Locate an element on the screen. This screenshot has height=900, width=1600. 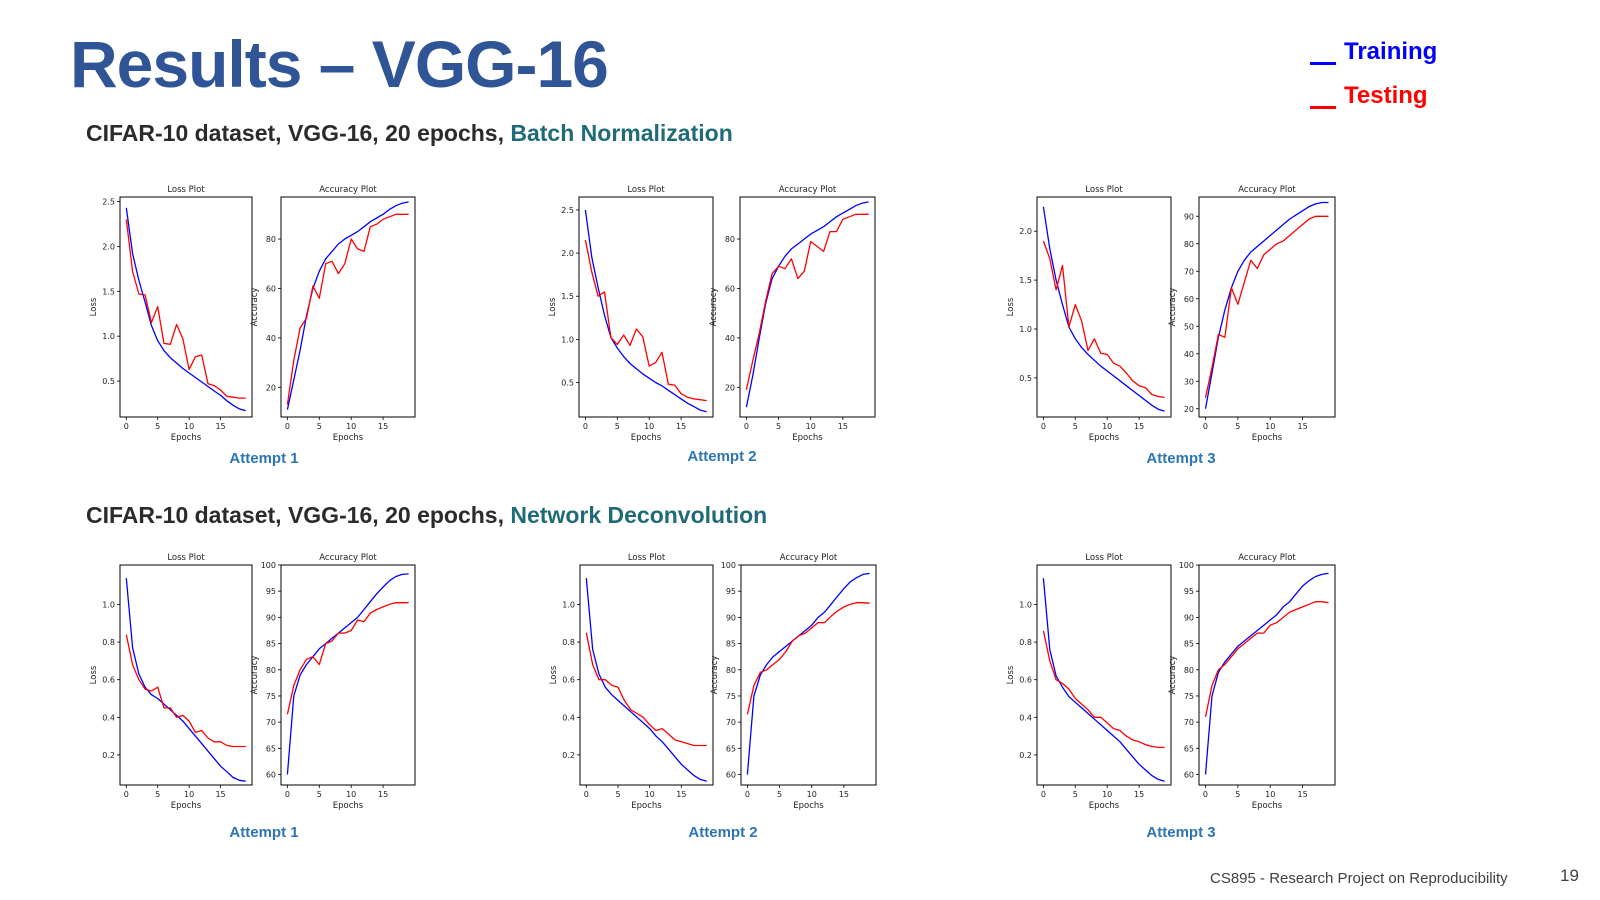
y-tick-label: 75 is located at coordinates (1189, 696).